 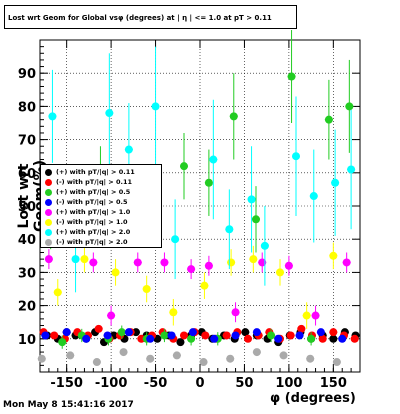 I want to click on x-tick-label: 150, so click(x=333, y=383).